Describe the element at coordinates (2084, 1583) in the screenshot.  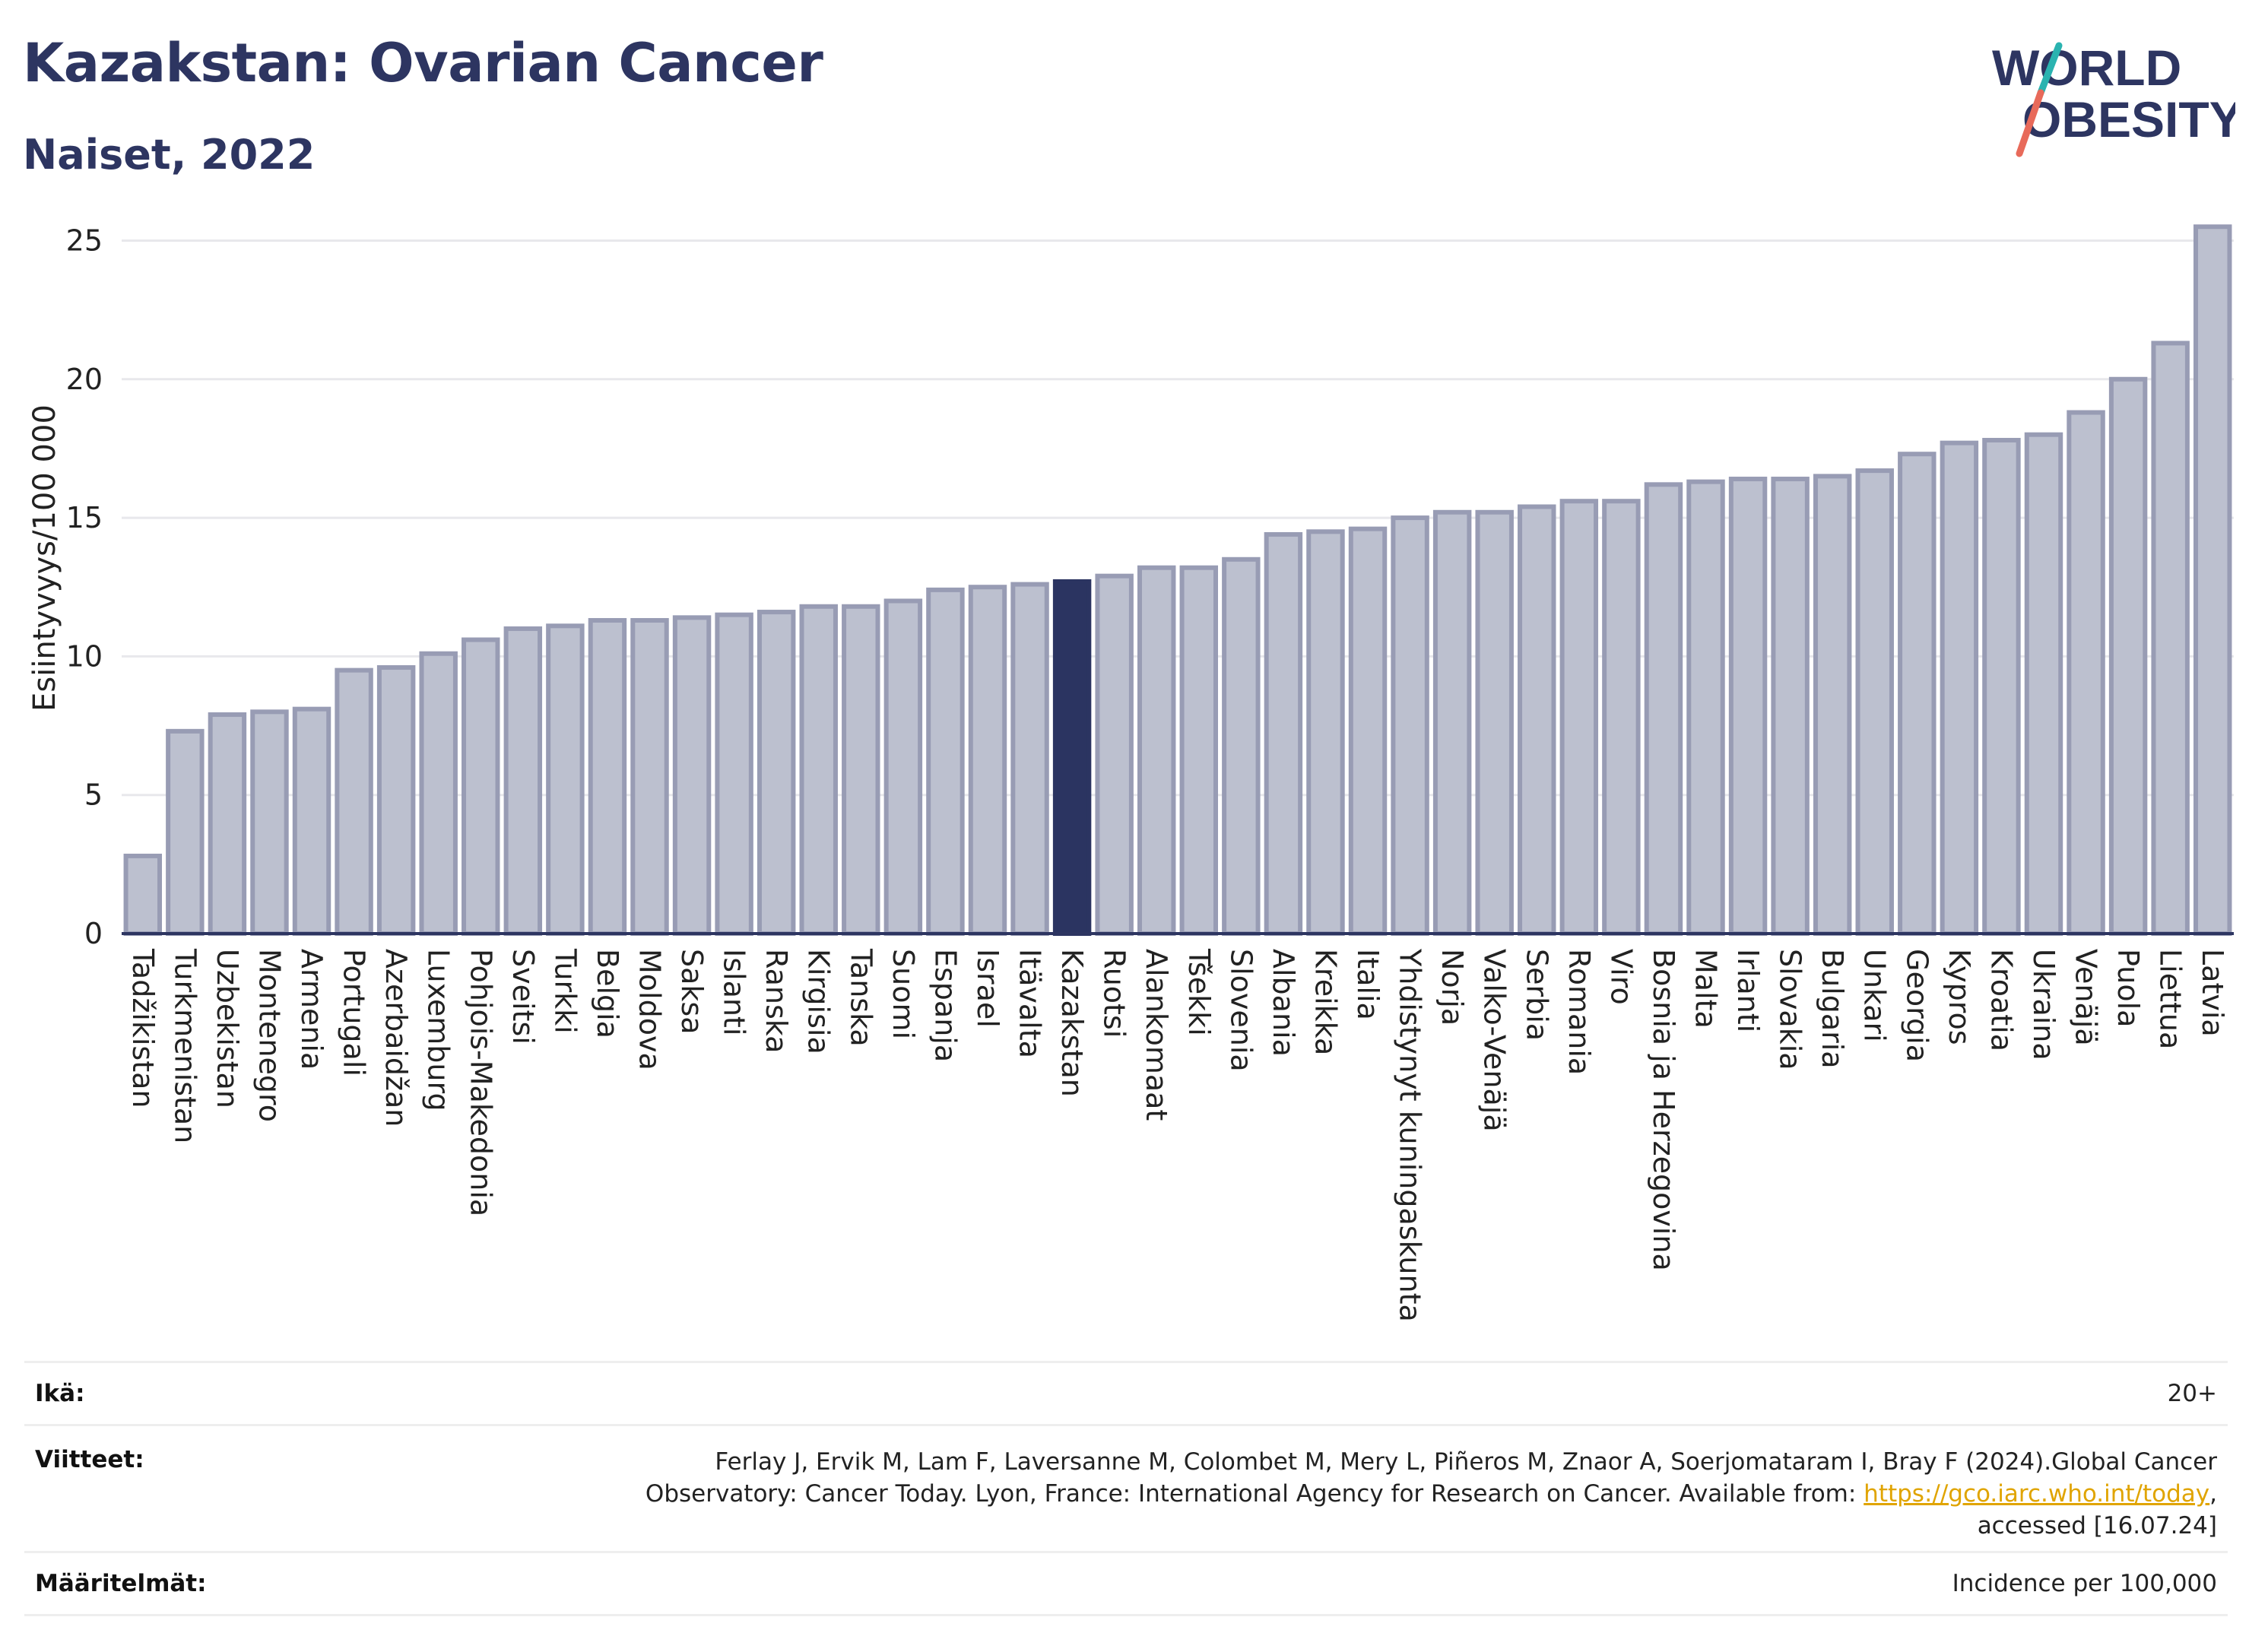
I see `definitions-value: Incidence per 100,000` at that location.